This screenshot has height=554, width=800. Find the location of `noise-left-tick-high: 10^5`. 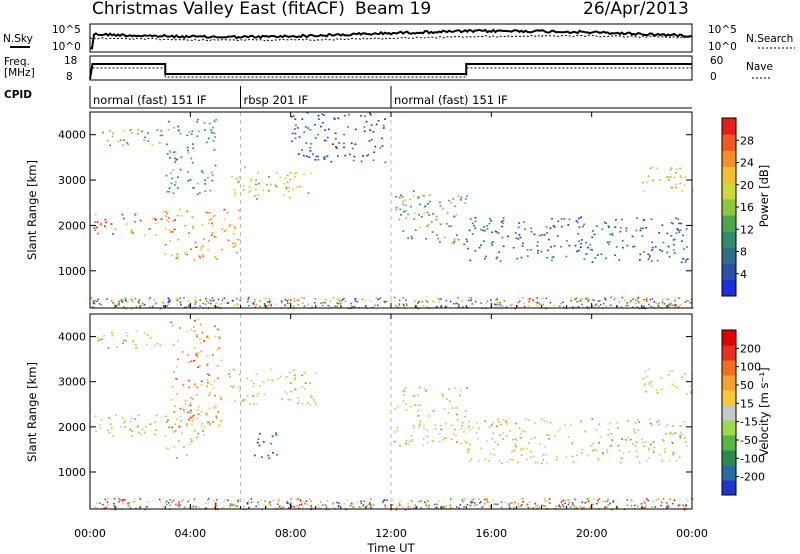

noise-left-tick-high: 10^5 is located at coordinates (66, 30).